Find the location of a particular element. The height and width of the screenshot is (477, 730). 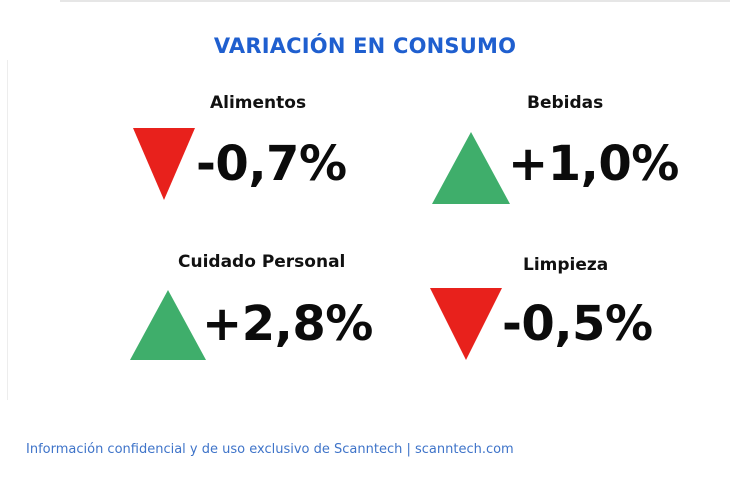

metric-value-alimentos: -0,7% is located at coordinates (271, 164).